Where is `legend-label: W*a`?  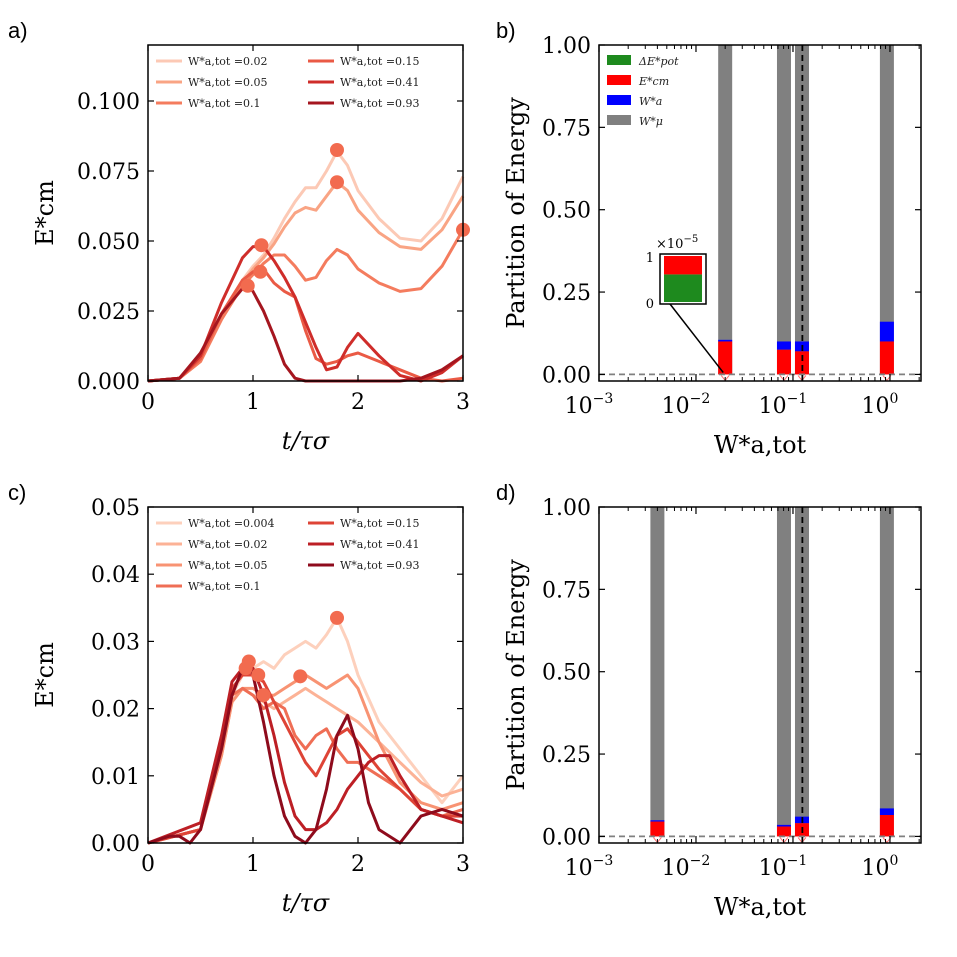 legend-label: W*a is located at coordinates (650, 101).